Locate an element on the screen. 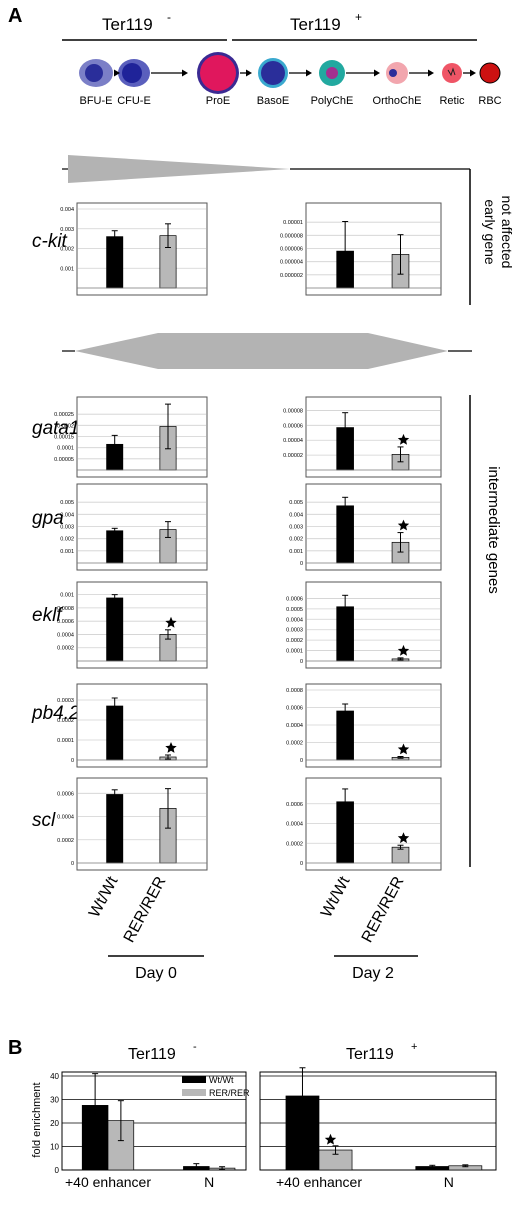 The image size is (520, 1212). chart-gpa-day0: 0.001 0.002 0.003 0.004 0.005 is located at coordinates (134, 527).